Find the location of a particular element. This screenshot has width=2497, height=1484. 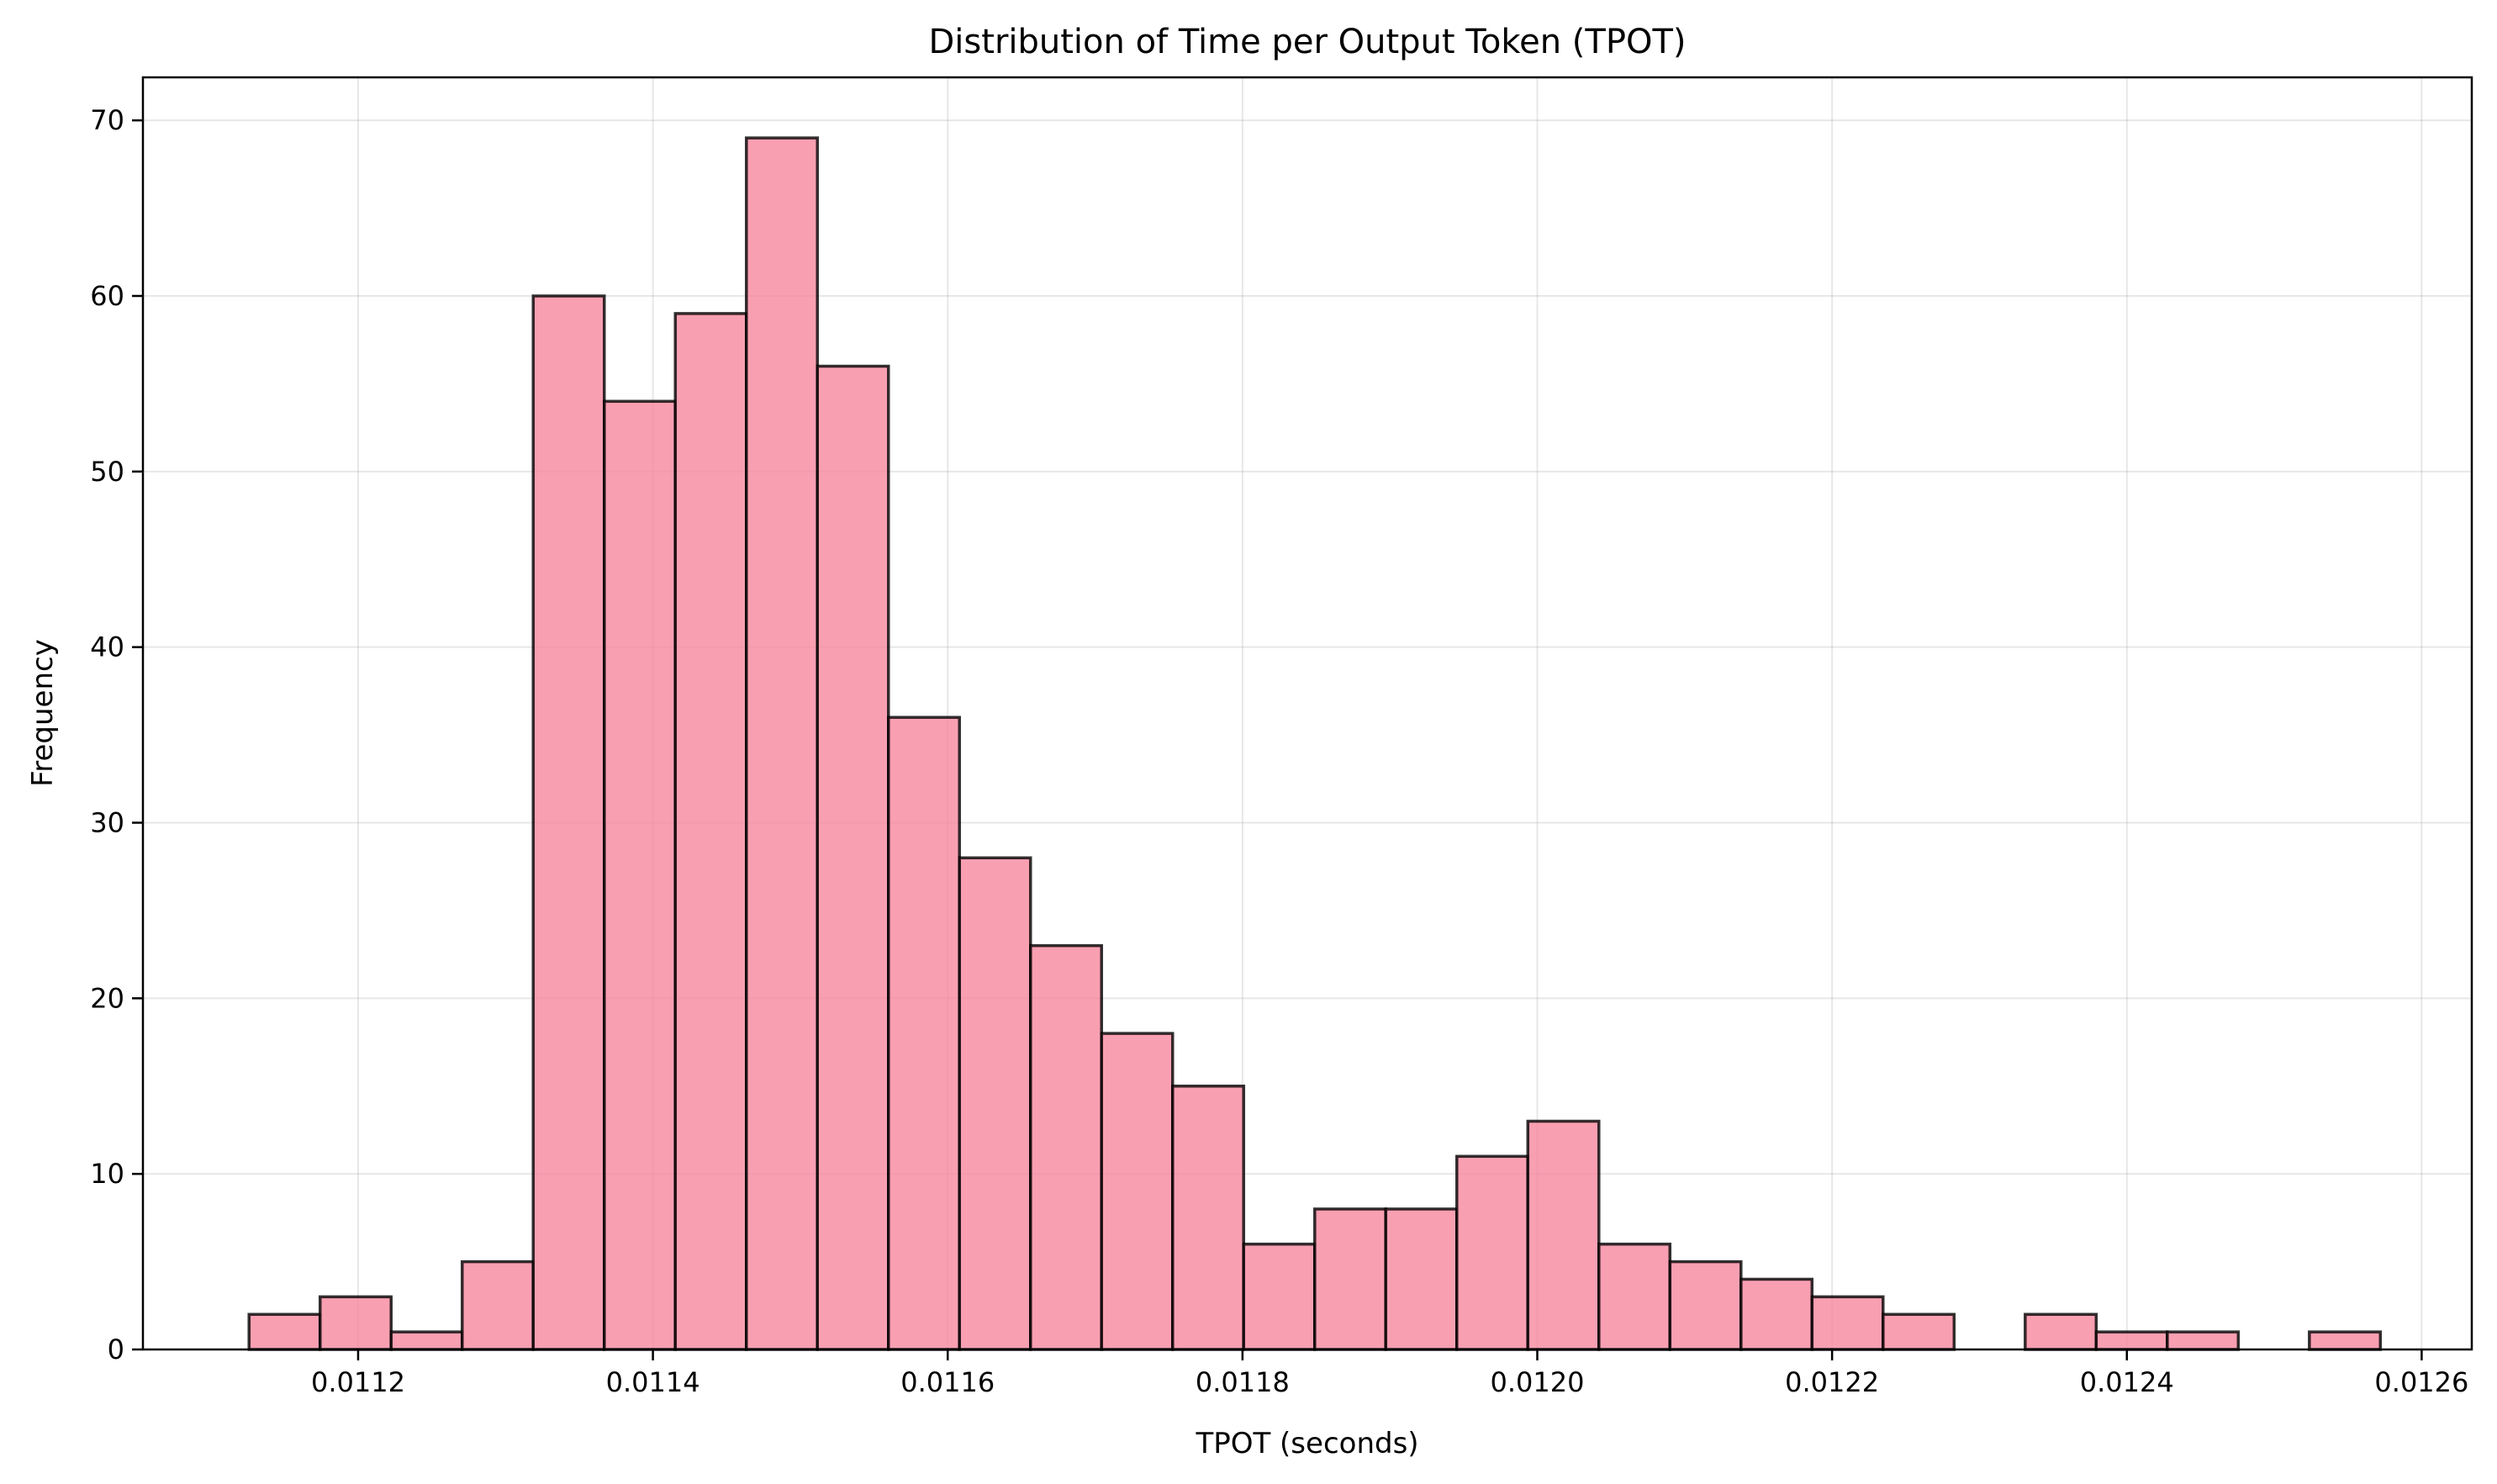

x-tick-label-6: 0.0124 is located at coordinates (2127, 1382).